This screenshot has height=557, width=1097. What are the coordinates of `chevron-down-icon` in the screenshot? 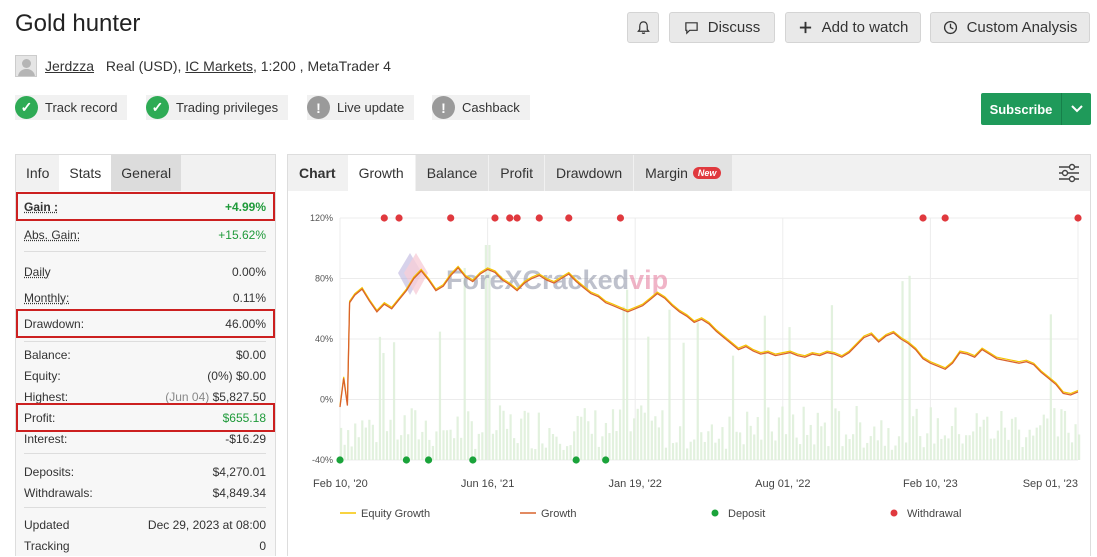 It's located at (1076, 109).